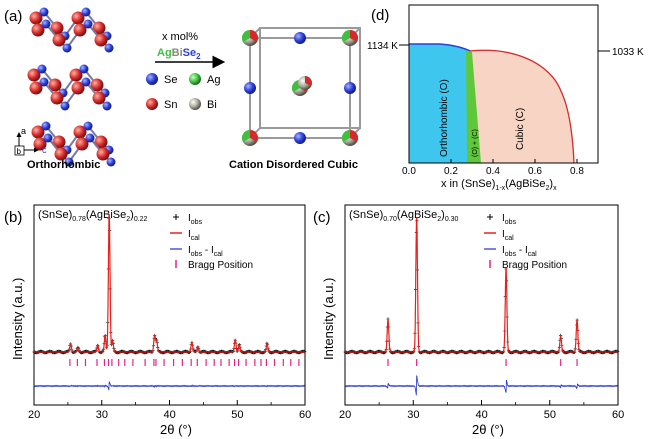 Image resolution: width=661 pixels, height=439 pixels. I want to click on panel-b-label: (b), so click(13, 217).